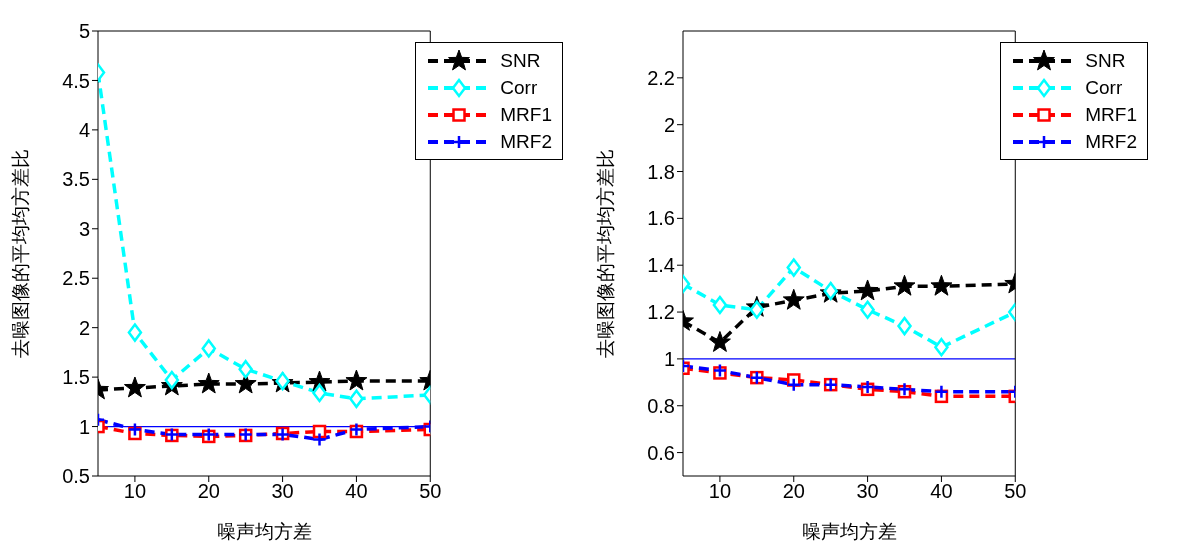 This screenshot has height=550, width=1187. I want to click on y-tick-label: 1.5, so click(76, 377).